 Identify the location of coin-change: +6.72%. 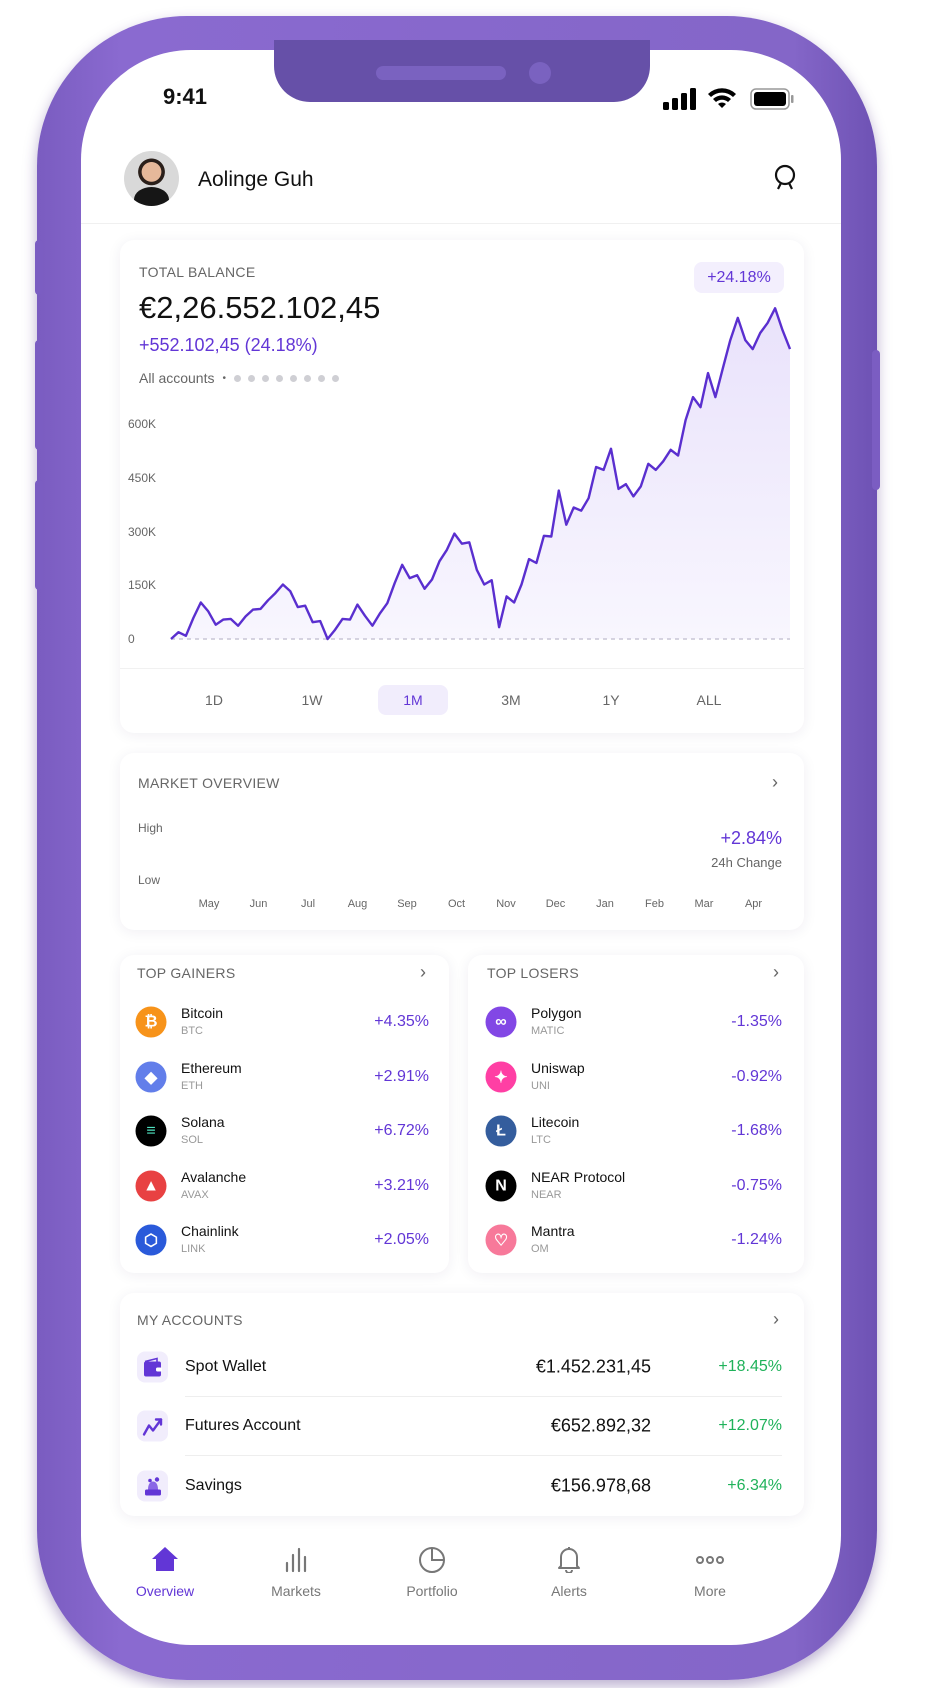
(401, 1130).